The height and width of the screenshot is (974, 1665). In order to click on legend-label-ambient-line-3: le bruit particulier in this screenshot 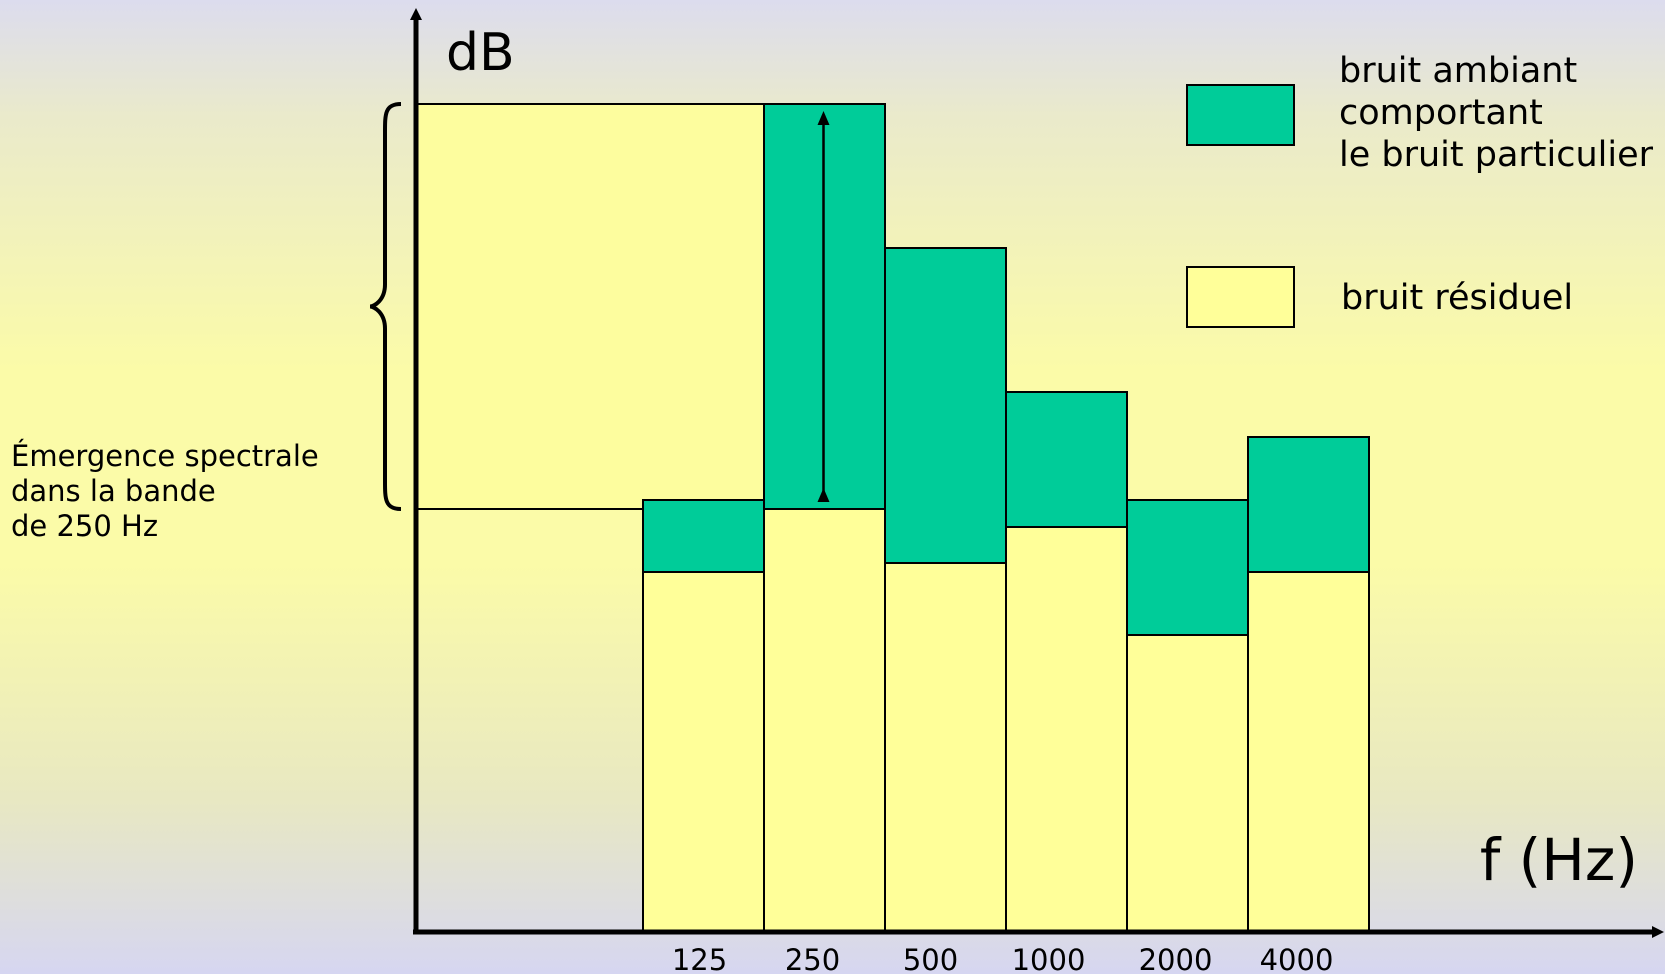, I will do `click(1496, 155)`.